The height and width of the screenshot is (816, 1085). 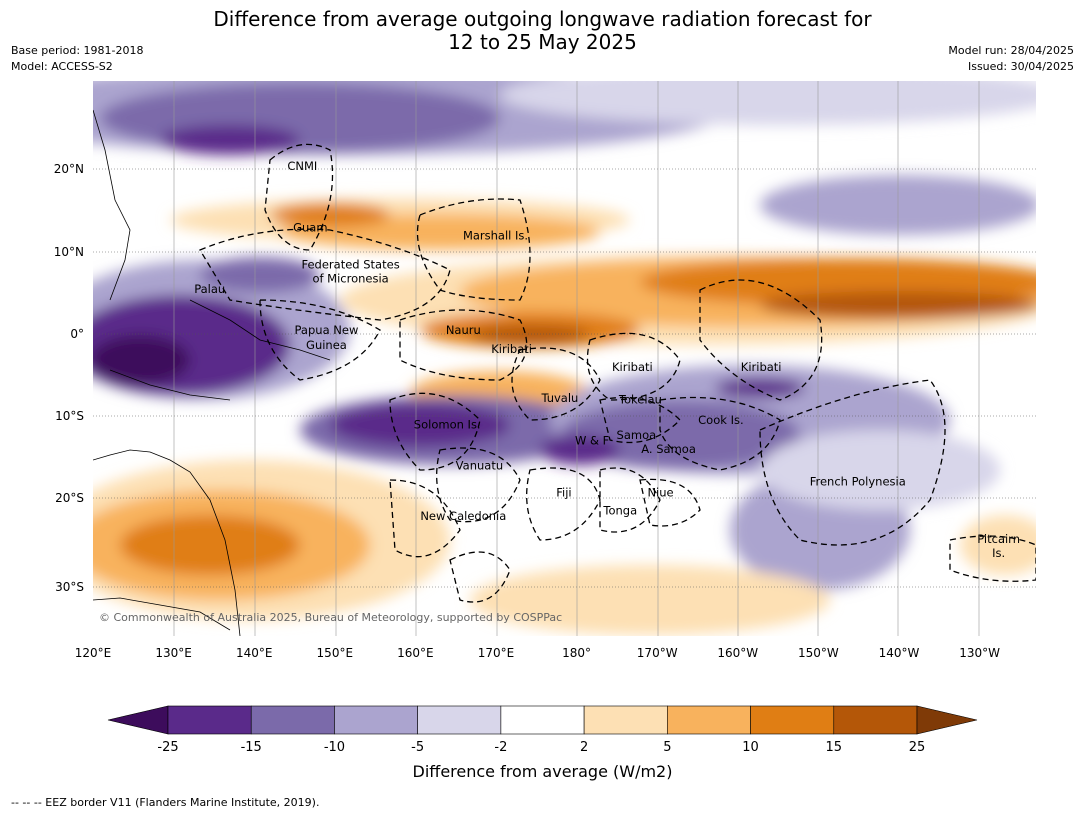 I want to click on region-label: Tuvalu, so click(x=559, y=398).